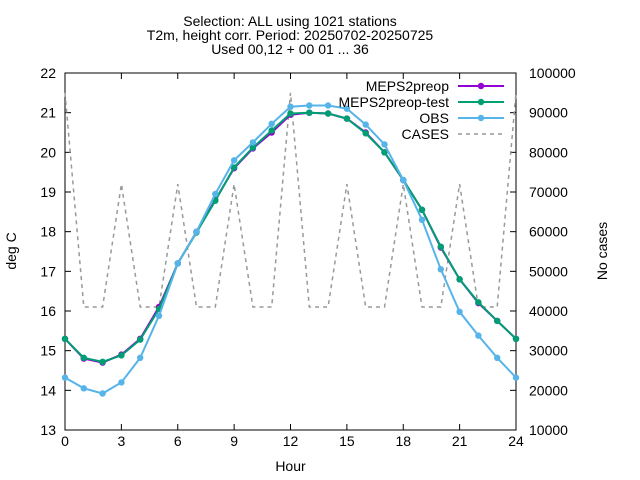 The width and height of the screenshot is (640, 480). I want to click on x-tick-label: 12, so click(291, 441).